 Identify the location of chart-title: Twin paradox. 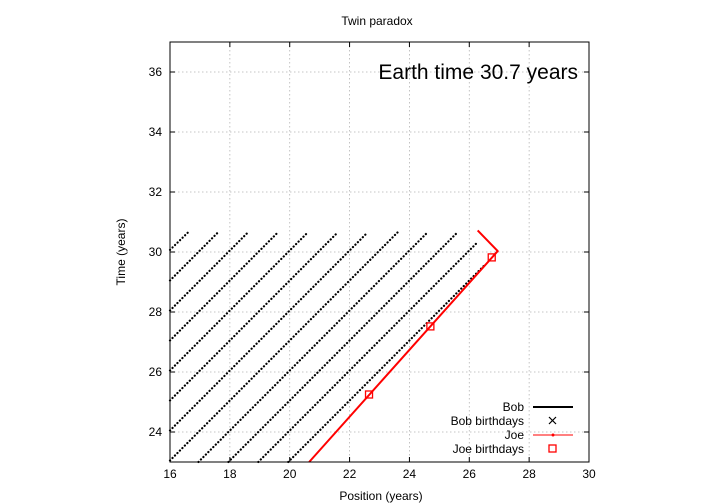
(376, 21).